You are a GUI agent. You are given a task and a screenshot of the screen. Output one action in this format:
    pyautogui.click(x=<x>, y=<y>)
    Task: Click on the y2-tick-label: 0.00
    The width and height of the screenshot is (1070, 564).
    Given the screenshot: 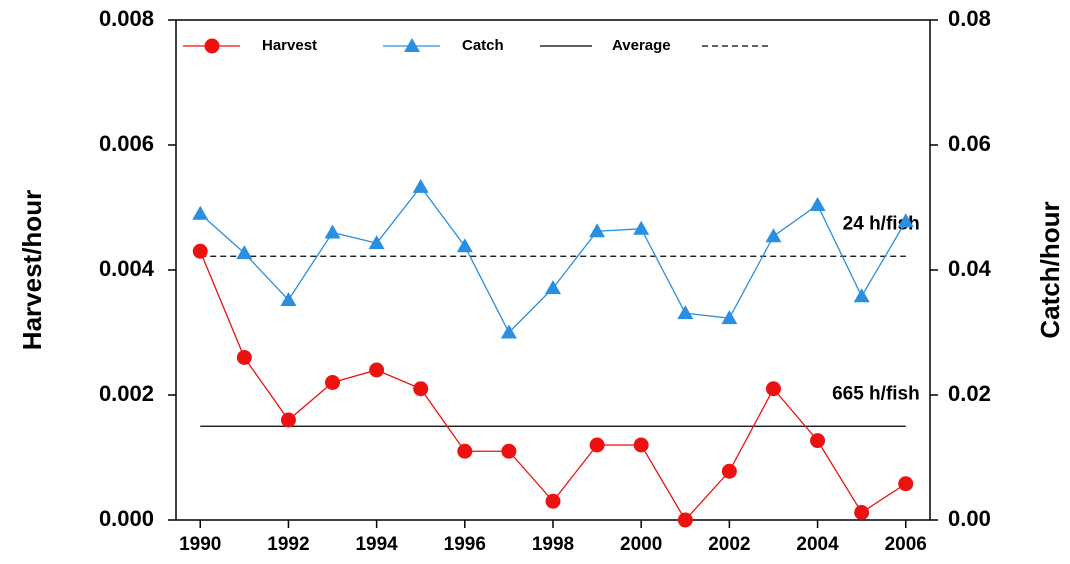 What is the action you would take?
    pyautogui.click(x=969, y=518)
    